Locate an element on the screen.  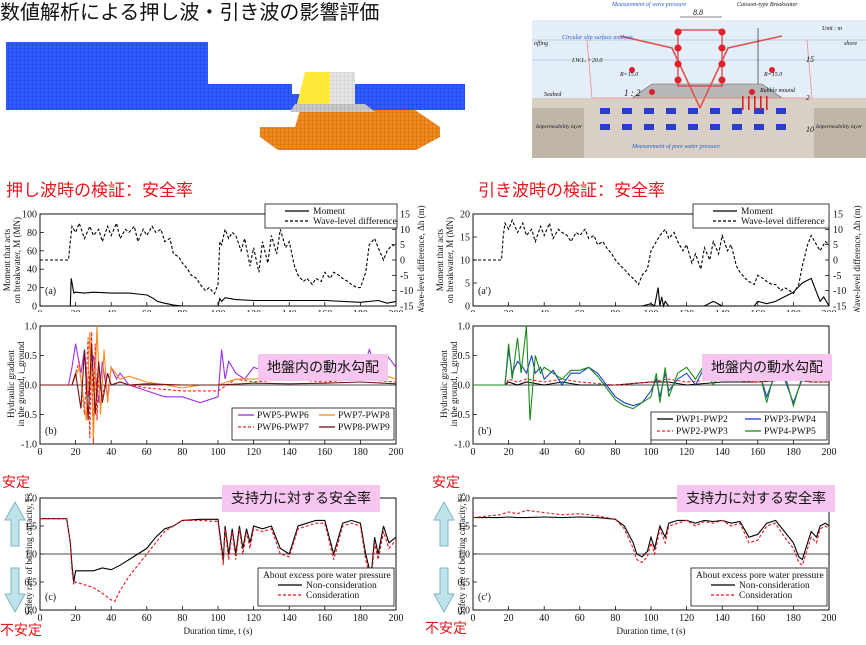
svg-text: Hydraulic gradient is located at coordinates (444, 384).